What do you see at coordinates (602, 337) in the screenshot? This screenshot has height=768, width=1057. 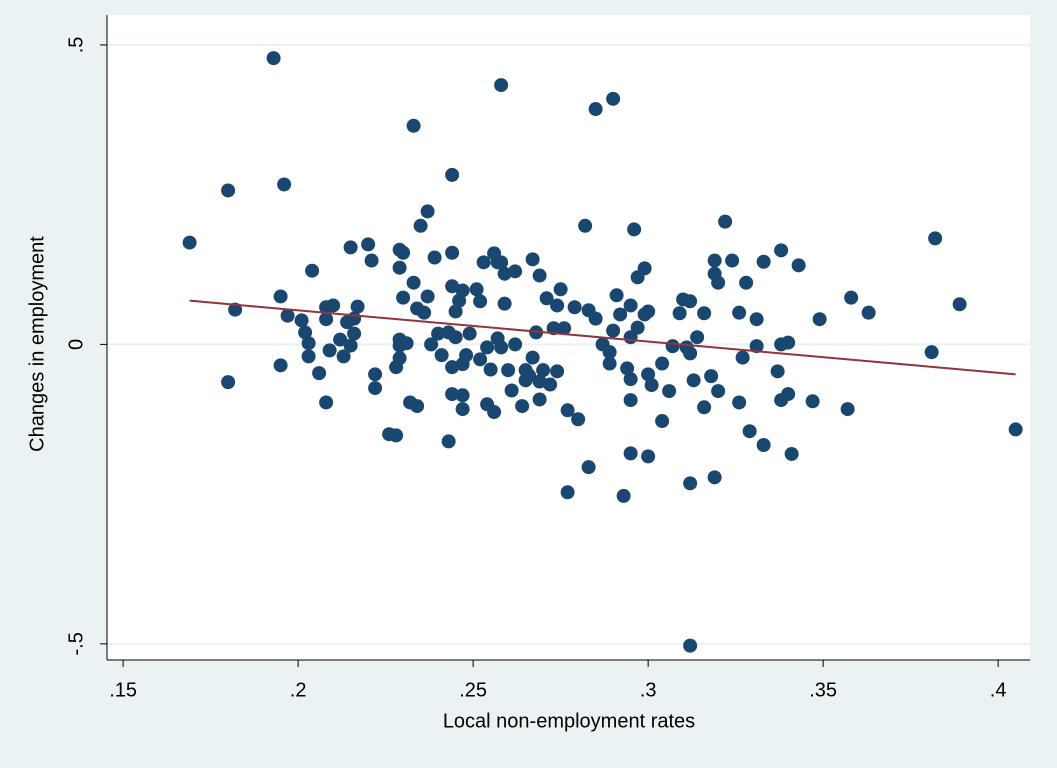 I see `fit-line` at bounding box center [602, 337].